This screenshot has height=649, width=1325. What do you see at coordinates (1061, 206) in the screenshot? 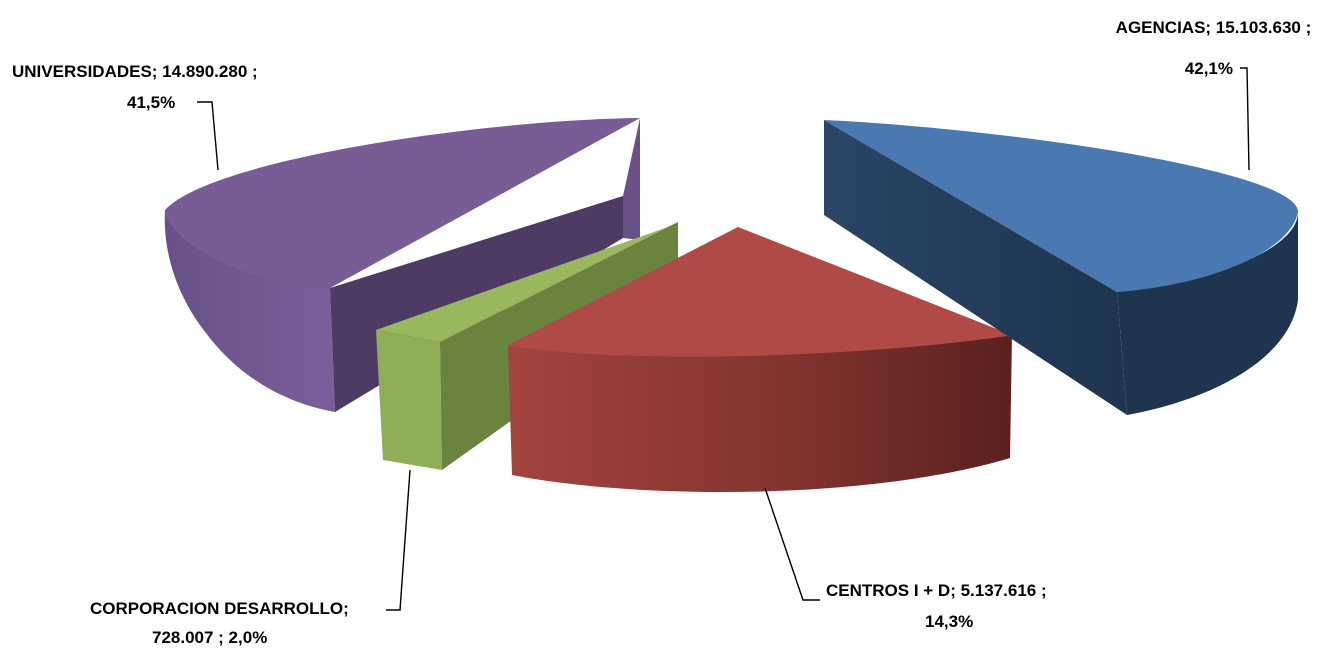
I see `slice-agencias-top` at bounding box center [1061, 206].